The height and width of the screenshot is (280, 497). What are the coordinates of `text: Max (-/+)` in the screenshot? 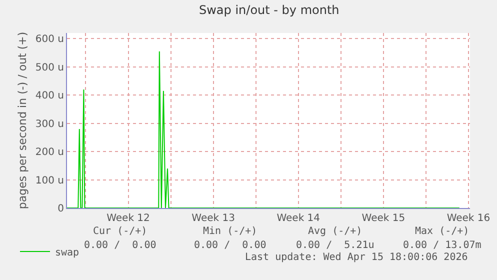 It's located at (442, 231).